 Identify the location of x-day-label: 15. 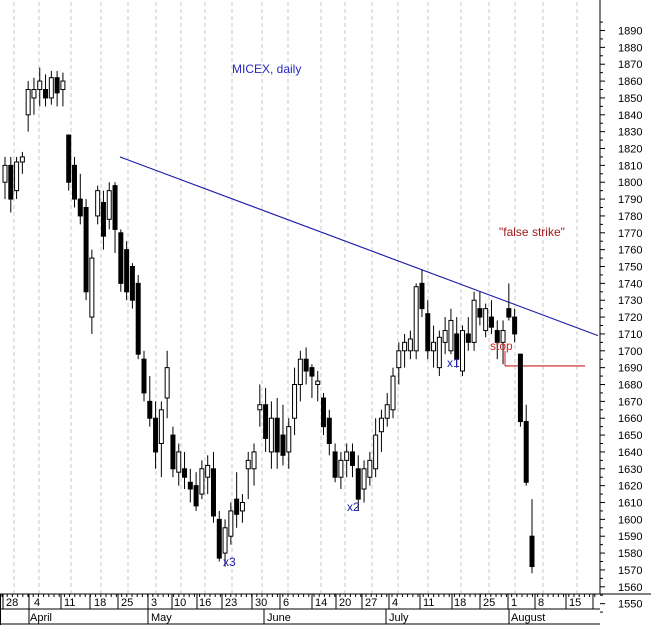
(575, 603).